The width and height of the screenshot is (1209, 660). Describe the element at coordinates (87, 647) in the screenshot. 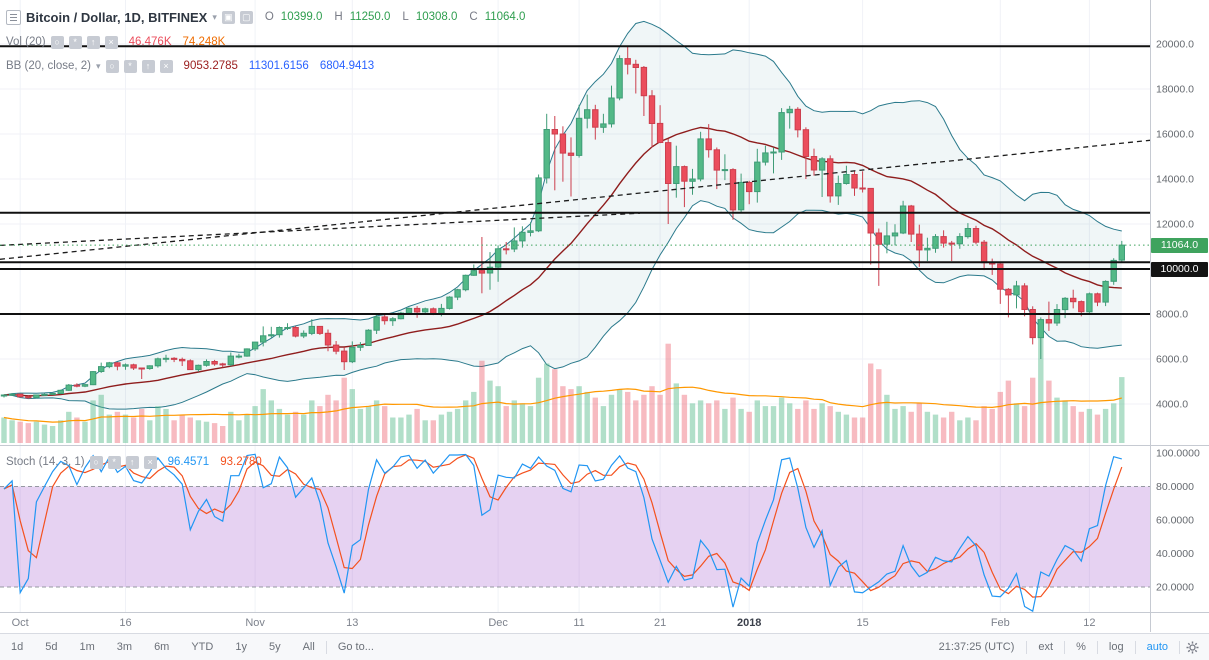

I see `range-1m: 1m` at that location.